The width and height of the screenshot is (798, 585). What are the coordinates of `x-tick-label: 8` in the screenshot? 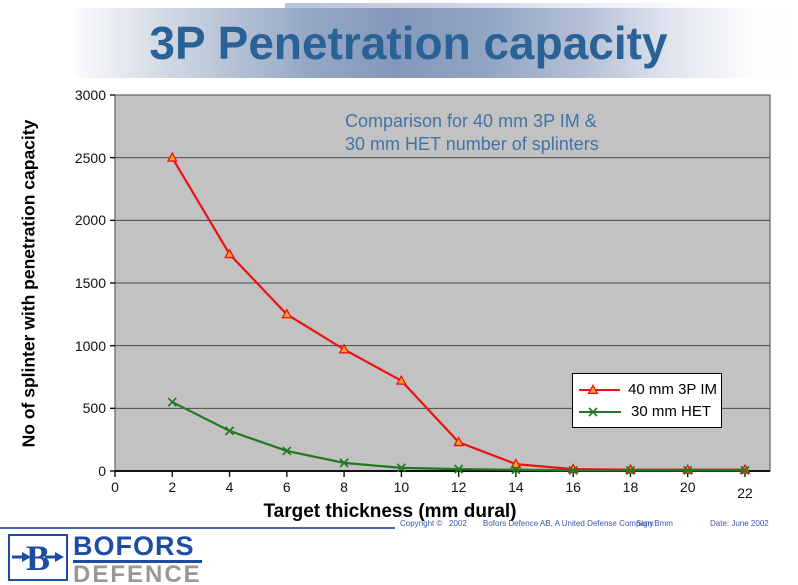 It's located at (344, 487).